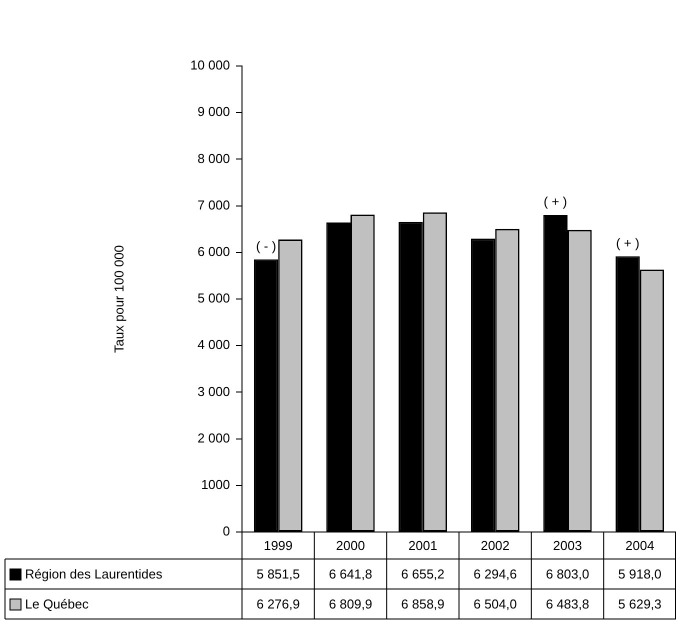  What do you see at coordinates (423, 604) in the screenshot?
I see `data-label: 6 858,9` at bounding box center [423, 604].